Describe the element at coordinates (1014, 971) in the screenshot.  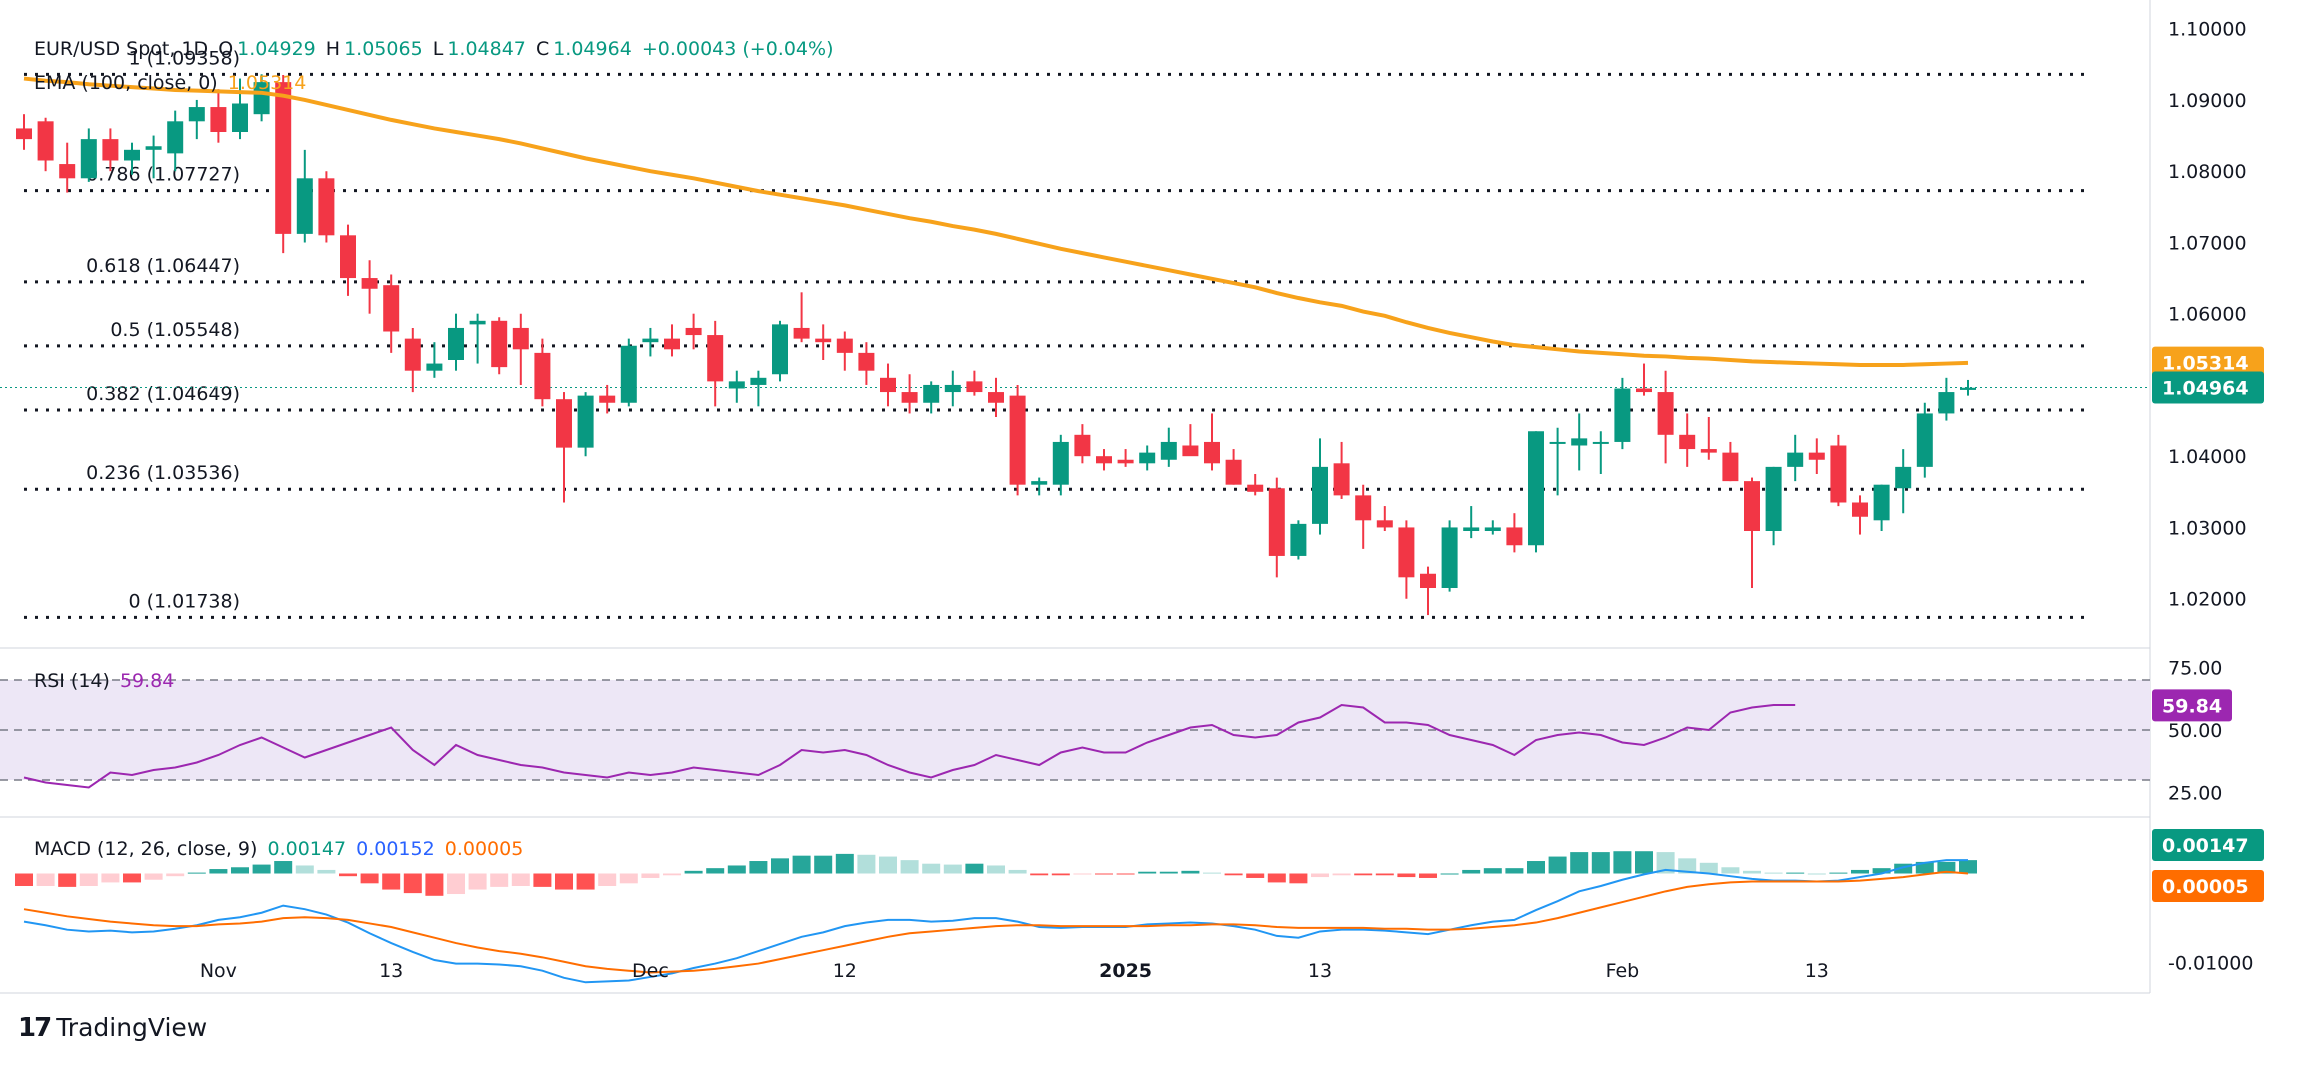
I see `time-axis: Nov 13 Dec 12 2025 13 Feb 13` at that location.